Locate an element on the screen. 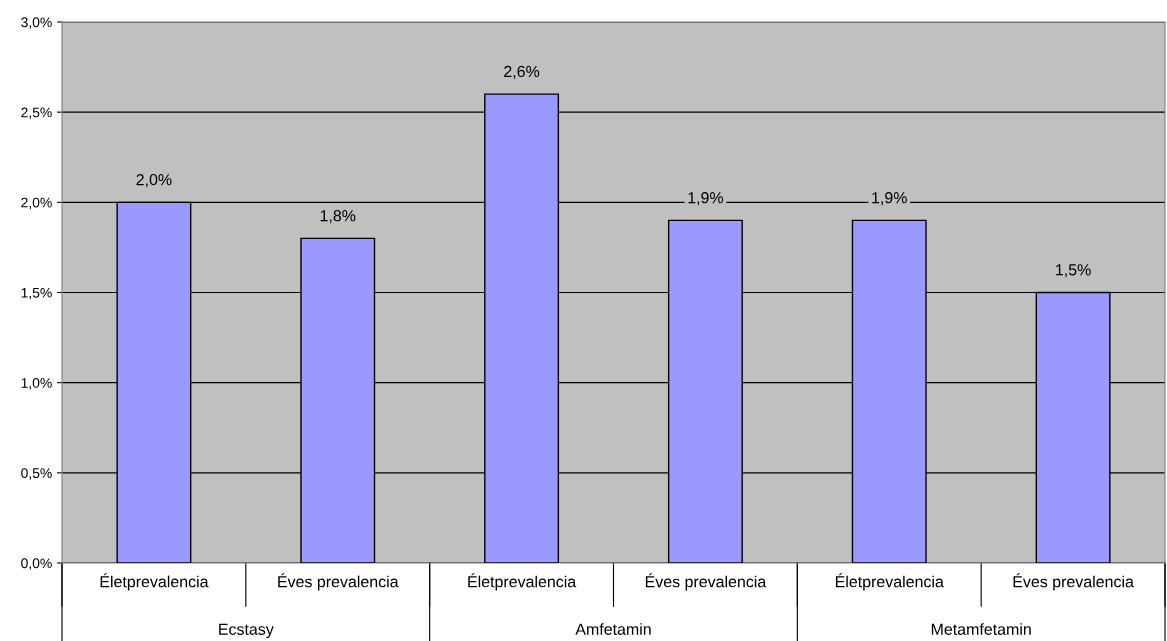 This screenshot has width=1167, height=641. text: Ecstasy is located at coordinates (246, 631).